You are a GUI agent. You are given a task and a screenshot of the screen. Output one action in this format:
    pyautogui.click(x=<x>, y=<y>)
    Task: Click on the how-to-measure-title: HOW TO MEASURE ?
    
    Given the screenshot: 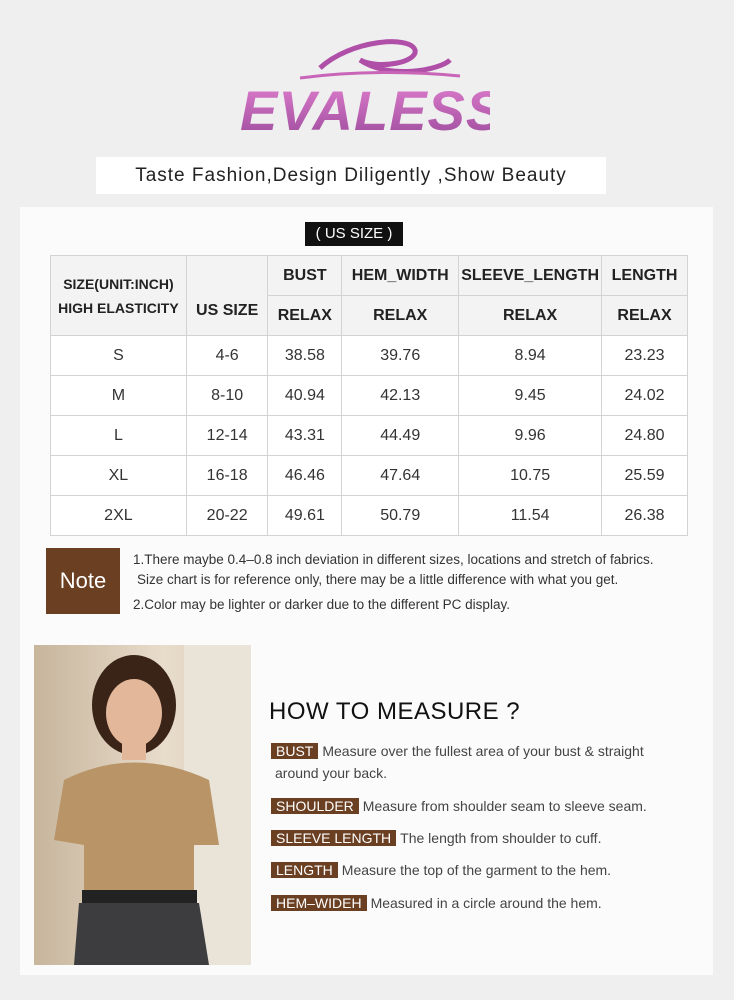 What is the action you would take?
    pyautogui.click(x=395, y=711)
    